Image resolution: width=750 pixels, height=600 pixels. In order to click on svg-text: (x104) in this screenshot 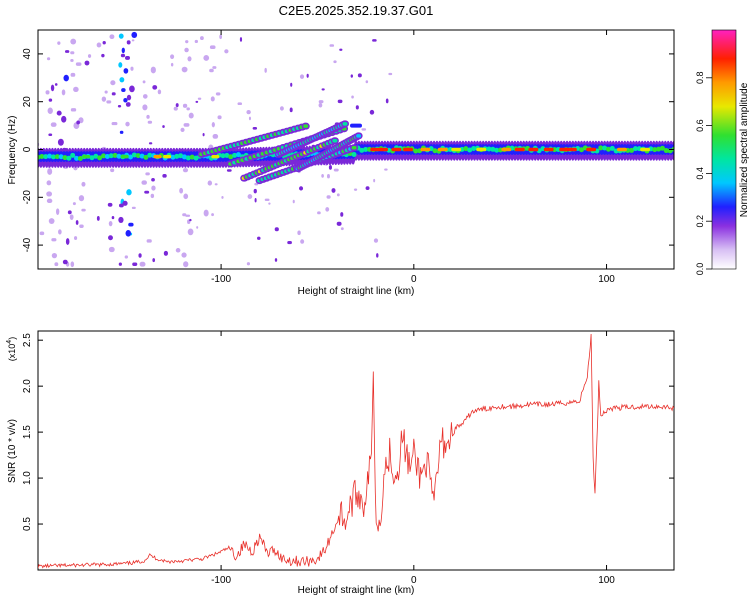, I will do `click(11, 349)`.